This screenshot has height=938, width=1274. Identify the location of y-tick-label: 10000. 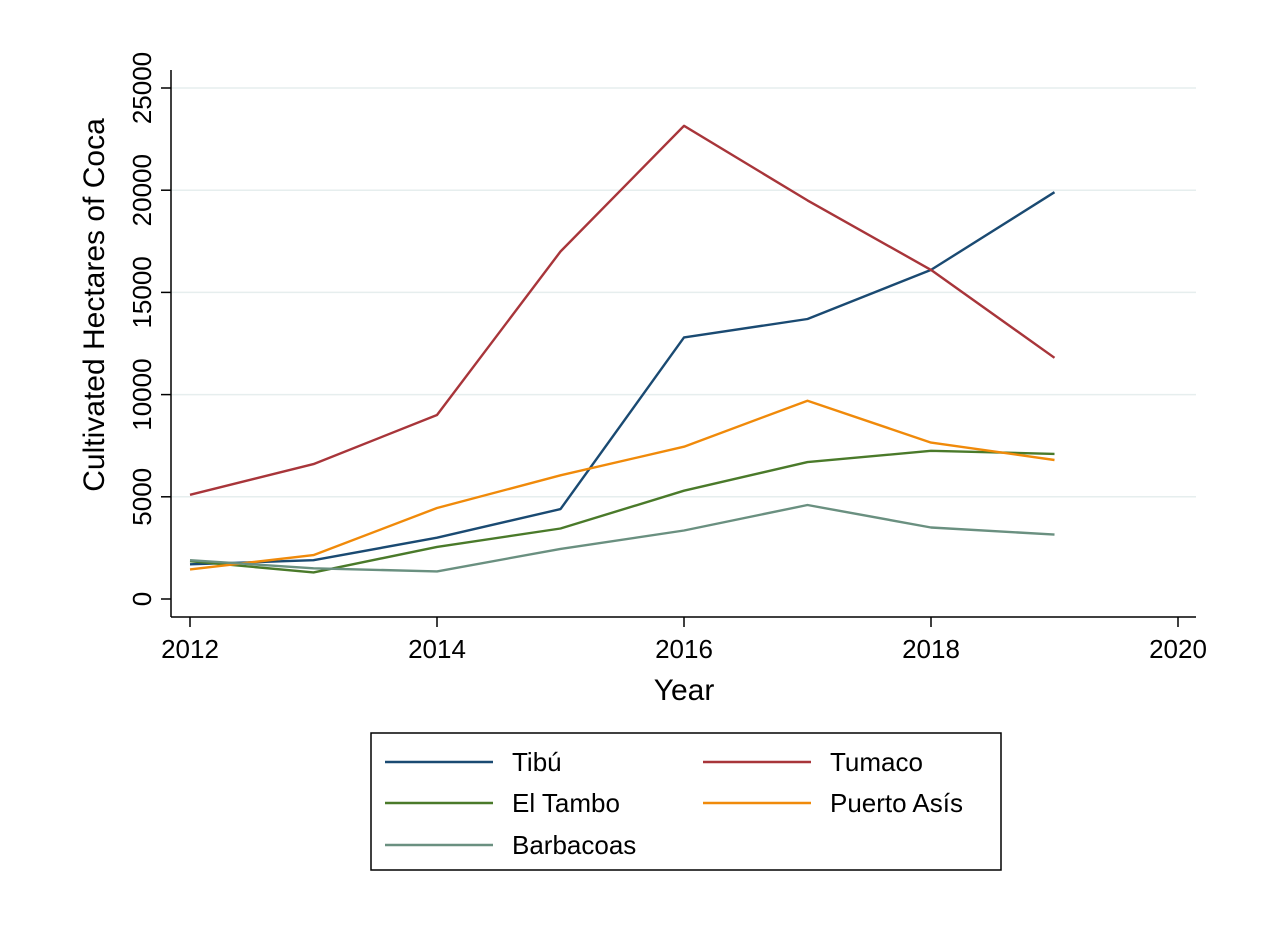
(142, 394).